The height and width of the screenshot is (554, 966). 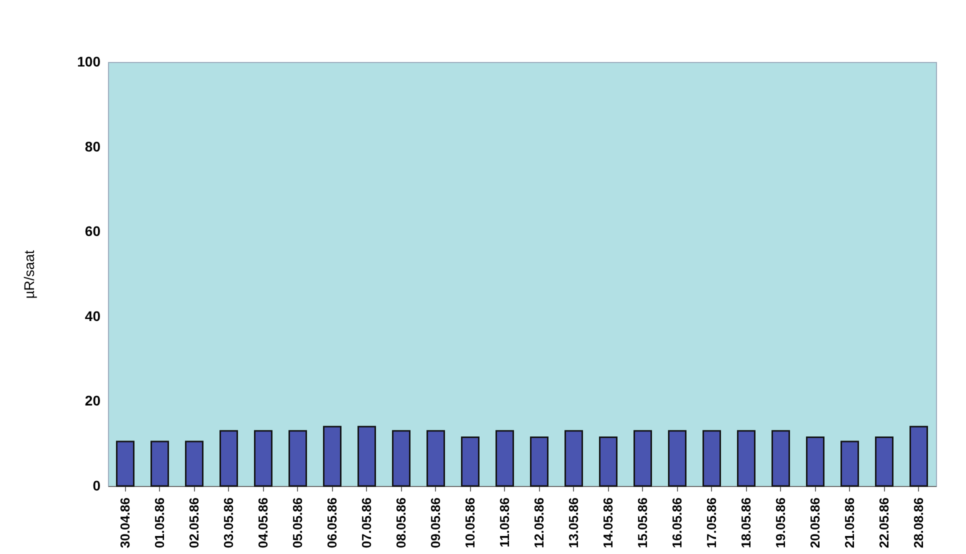 I want to click on x-tick-label: 10.05.86, so click(x=470, y=523).